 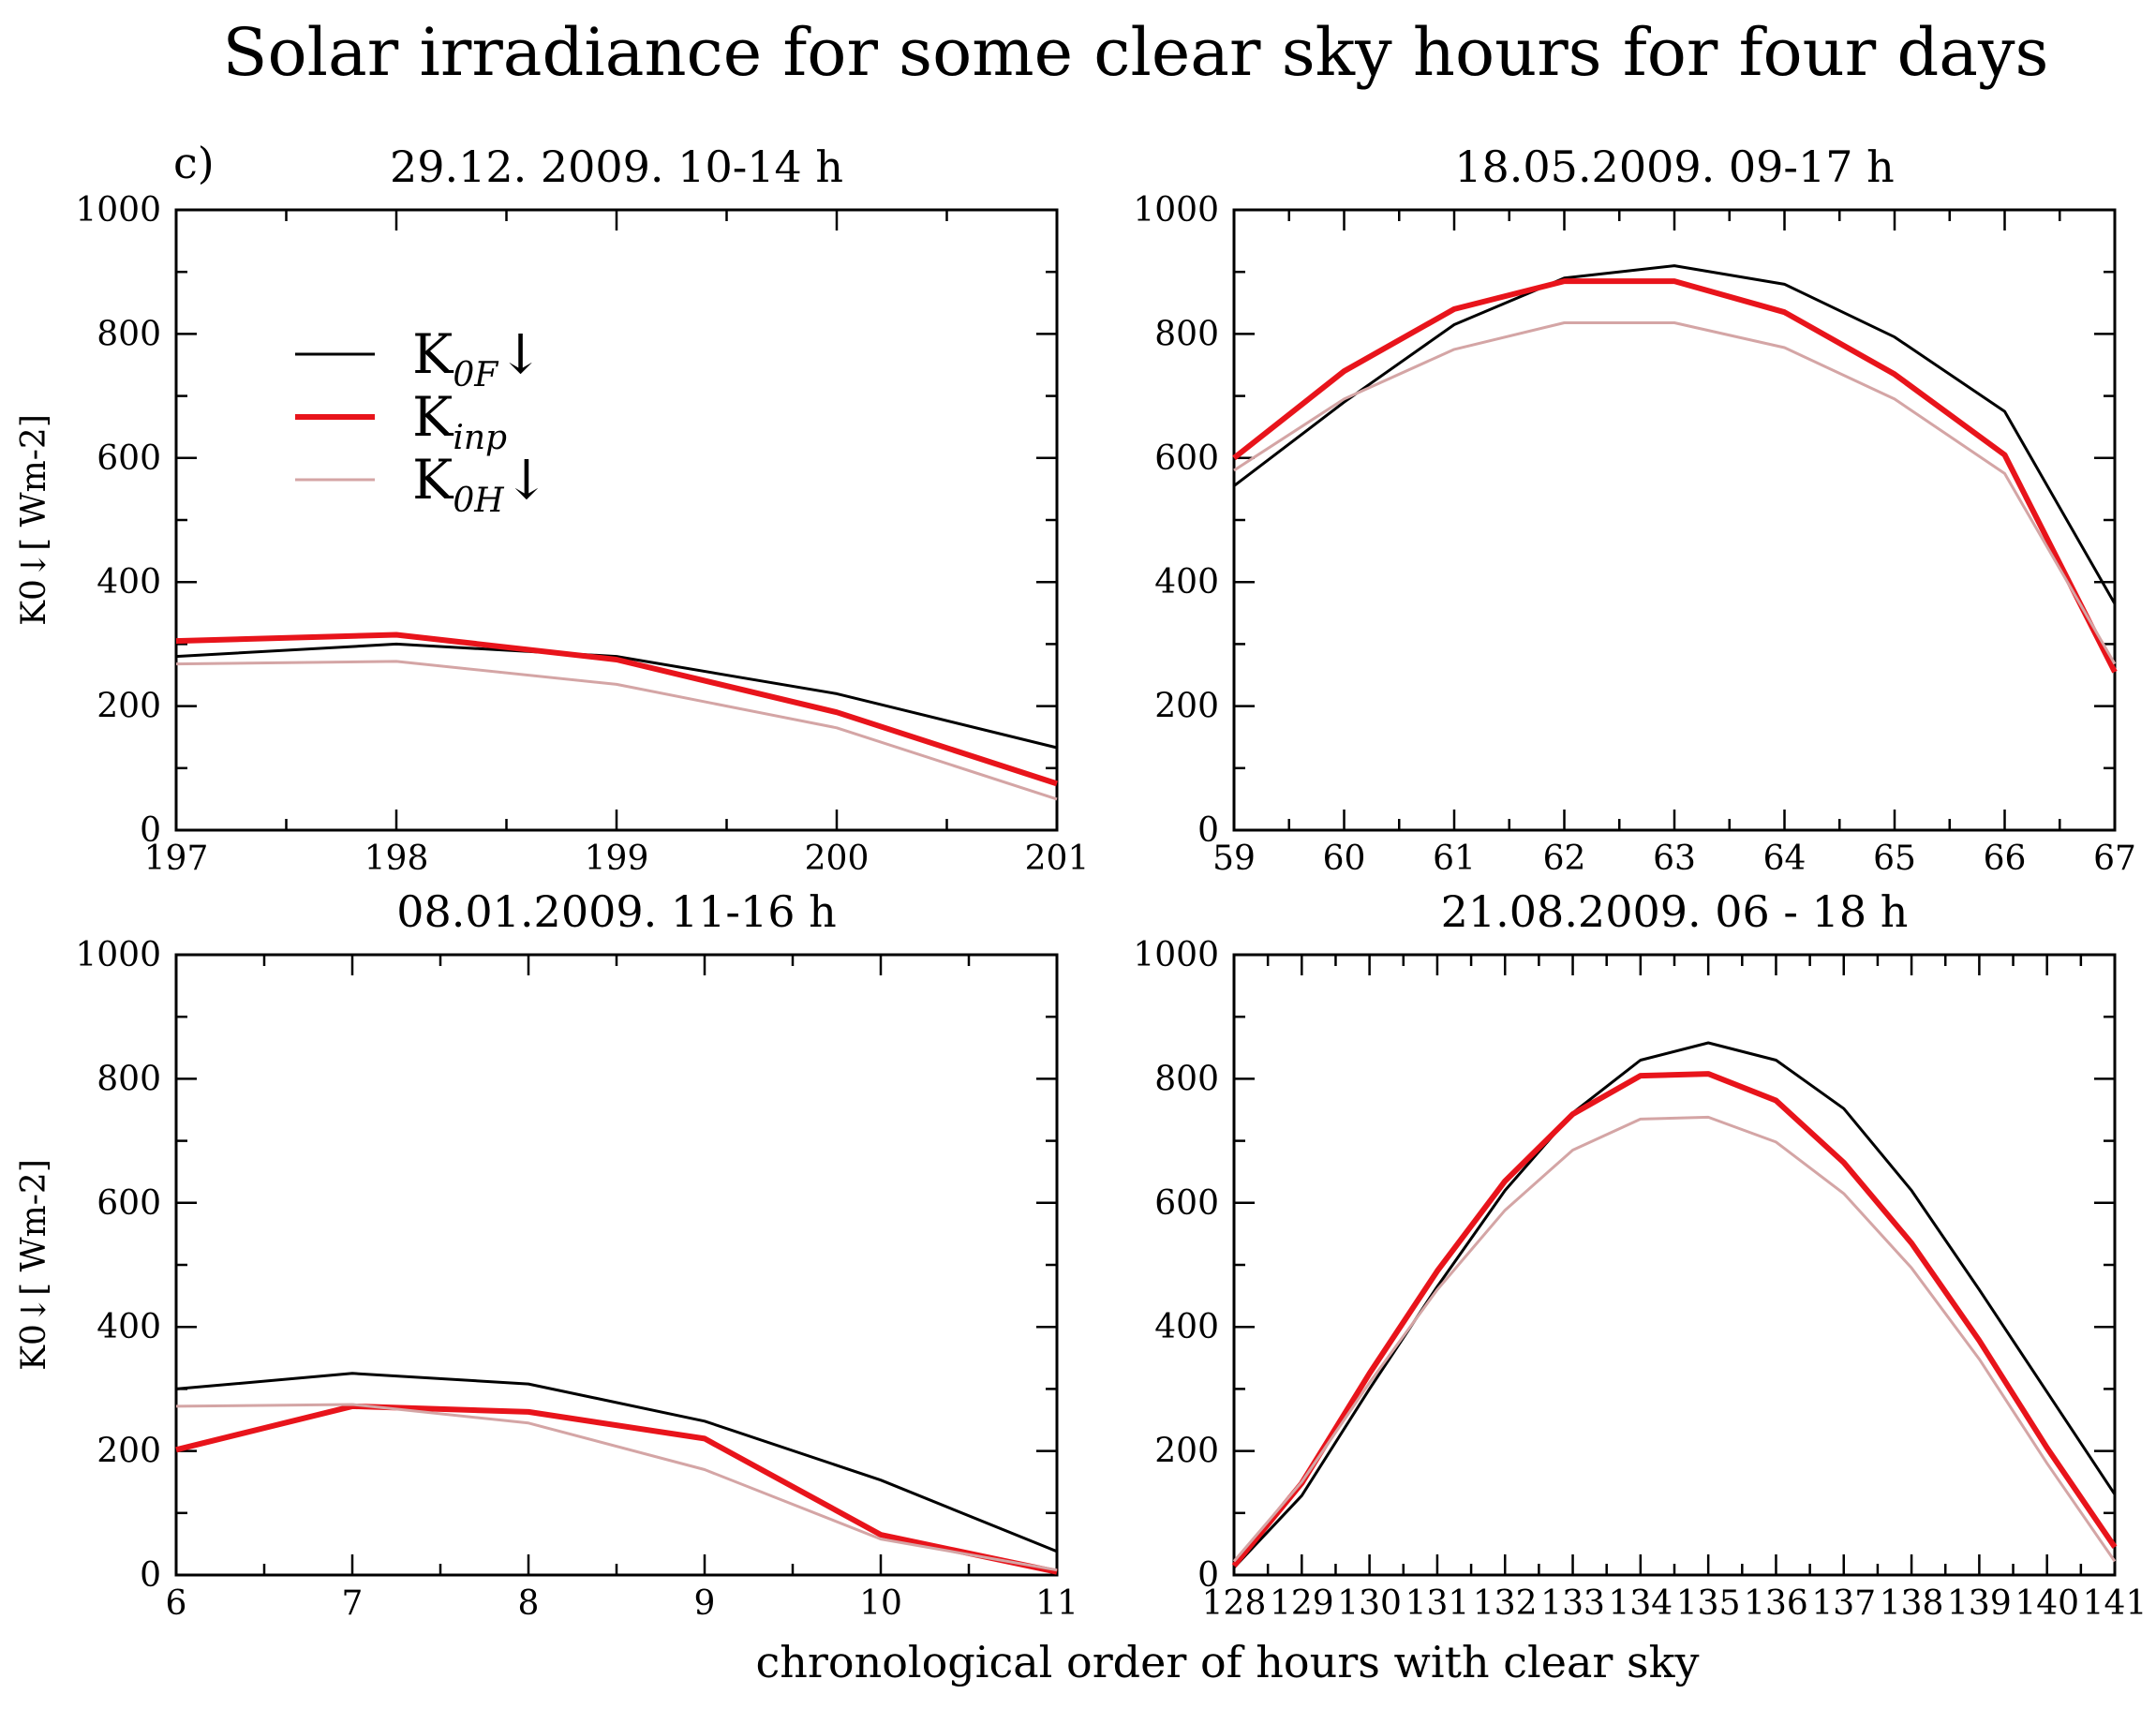 I want to click on x-tick-label: 9, so click(x=705, y=1603).